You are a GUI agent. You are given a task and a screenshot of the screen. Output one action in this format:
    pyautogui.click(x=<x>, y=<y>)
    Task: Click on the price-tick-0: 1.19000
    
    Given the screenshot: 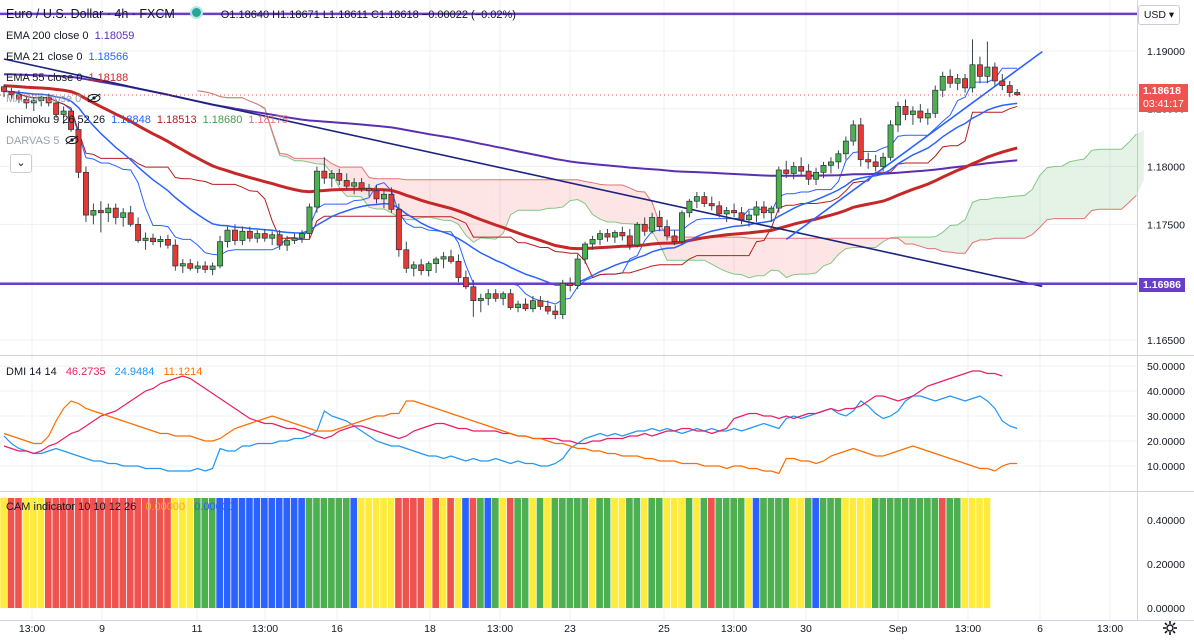 What is the action you would take?
    pyautogui.click(x=1166, y=52)
    